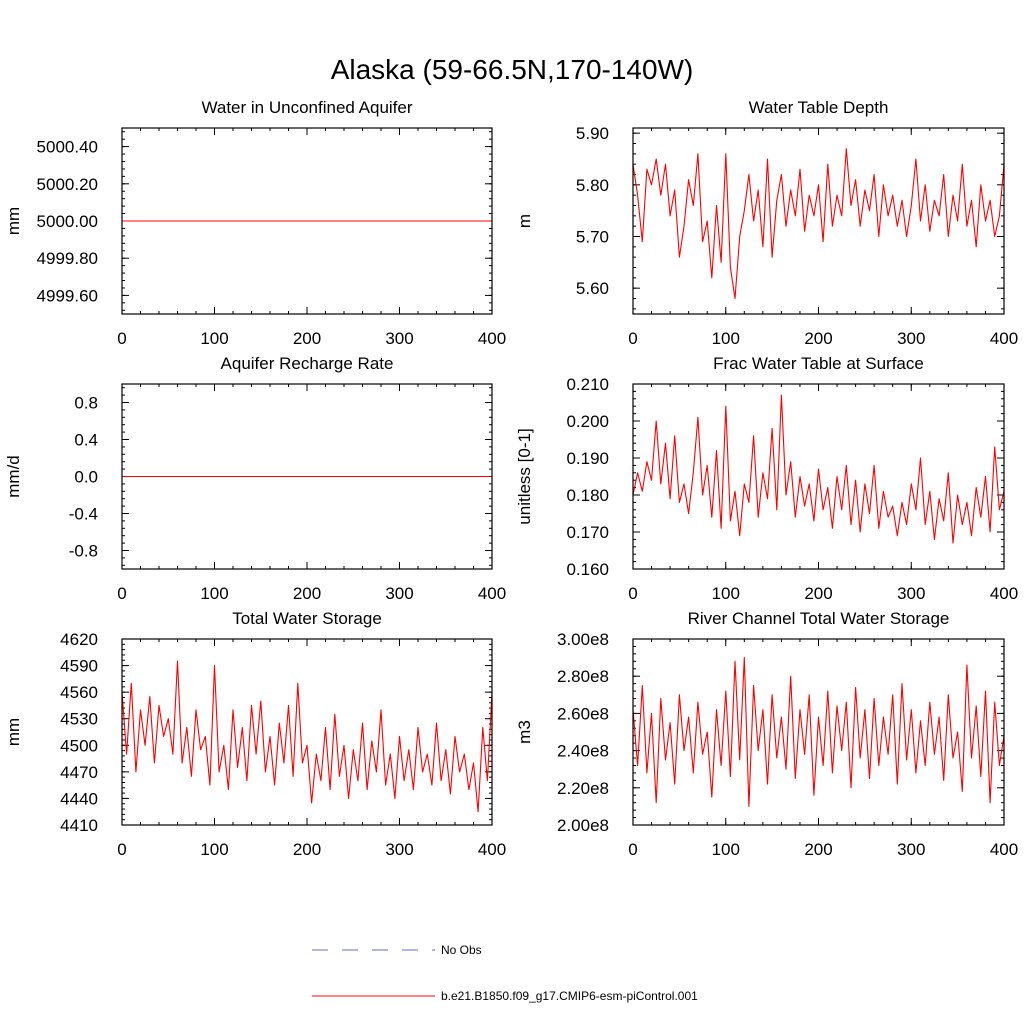  What do you see at coordinates (492, 593) in the screenshot?
I see `x-tick-label-recharge-rate: 400` at bounding box center [492, 593].